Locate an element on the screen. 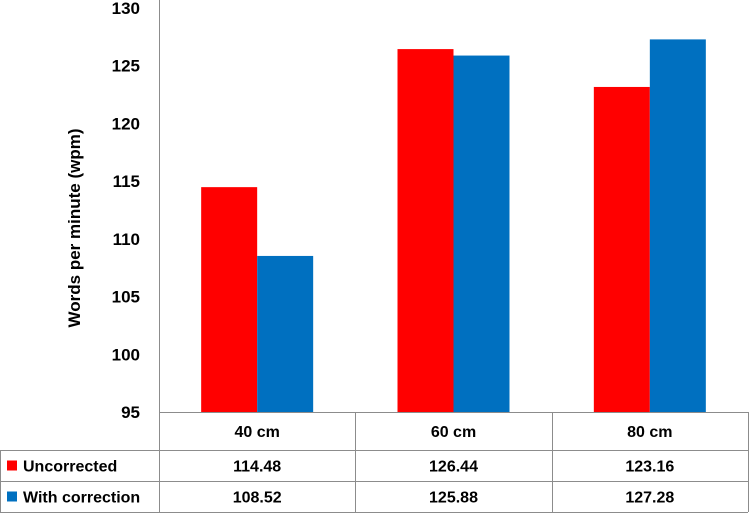 This screenshot has height=513, width=750. table-value: 114.48 is located at coordinates (257, 467).